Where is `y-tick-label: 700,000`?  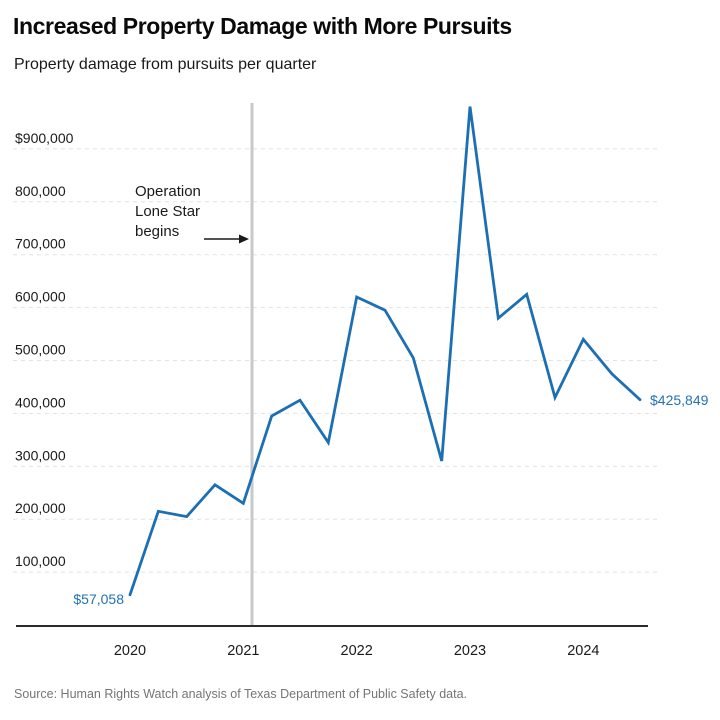
y-tick-label: 700,000 is located at coordinates (40, 244).